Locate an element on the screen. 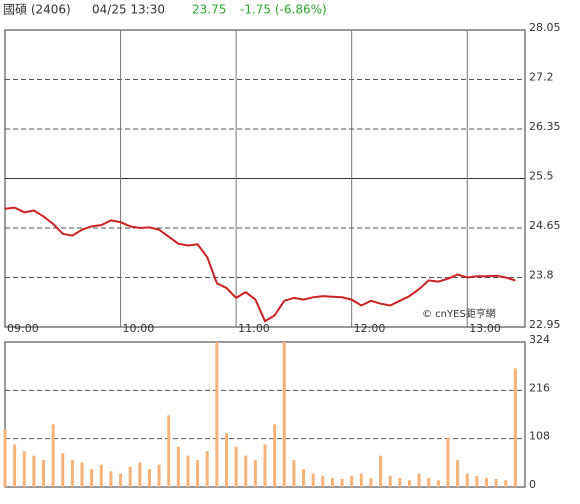 This screenshot has height=504, width=580. y-tick-label: 0 is located at coordinates (532, 484).